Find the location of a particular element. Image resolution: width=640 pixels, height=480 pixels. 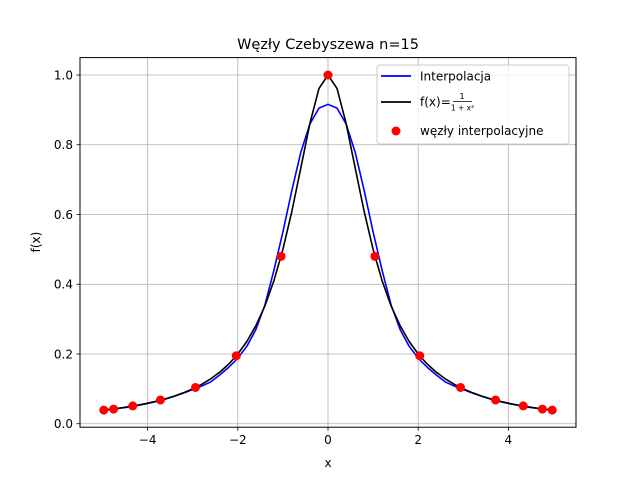

legend-function-numerator: 1 is located at coordinates (461, 96).